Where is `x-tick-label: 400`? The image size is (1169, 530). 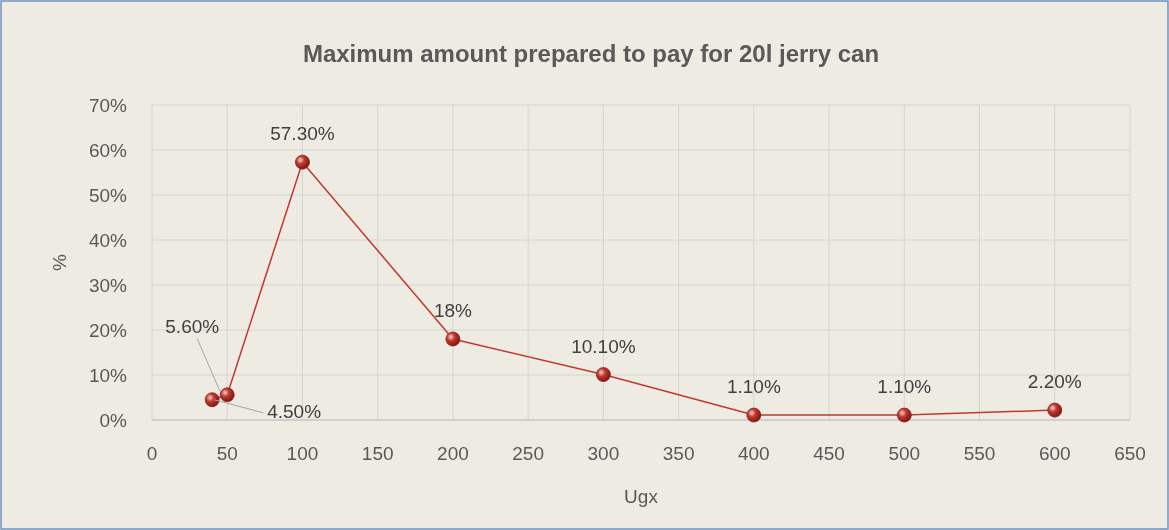 x-tick-label: 400 is located at coordinates (753, 453).